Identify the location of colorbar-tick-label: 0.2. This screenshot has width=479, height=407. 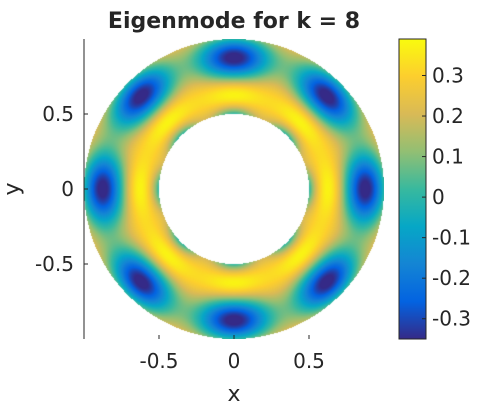
(448, 116).